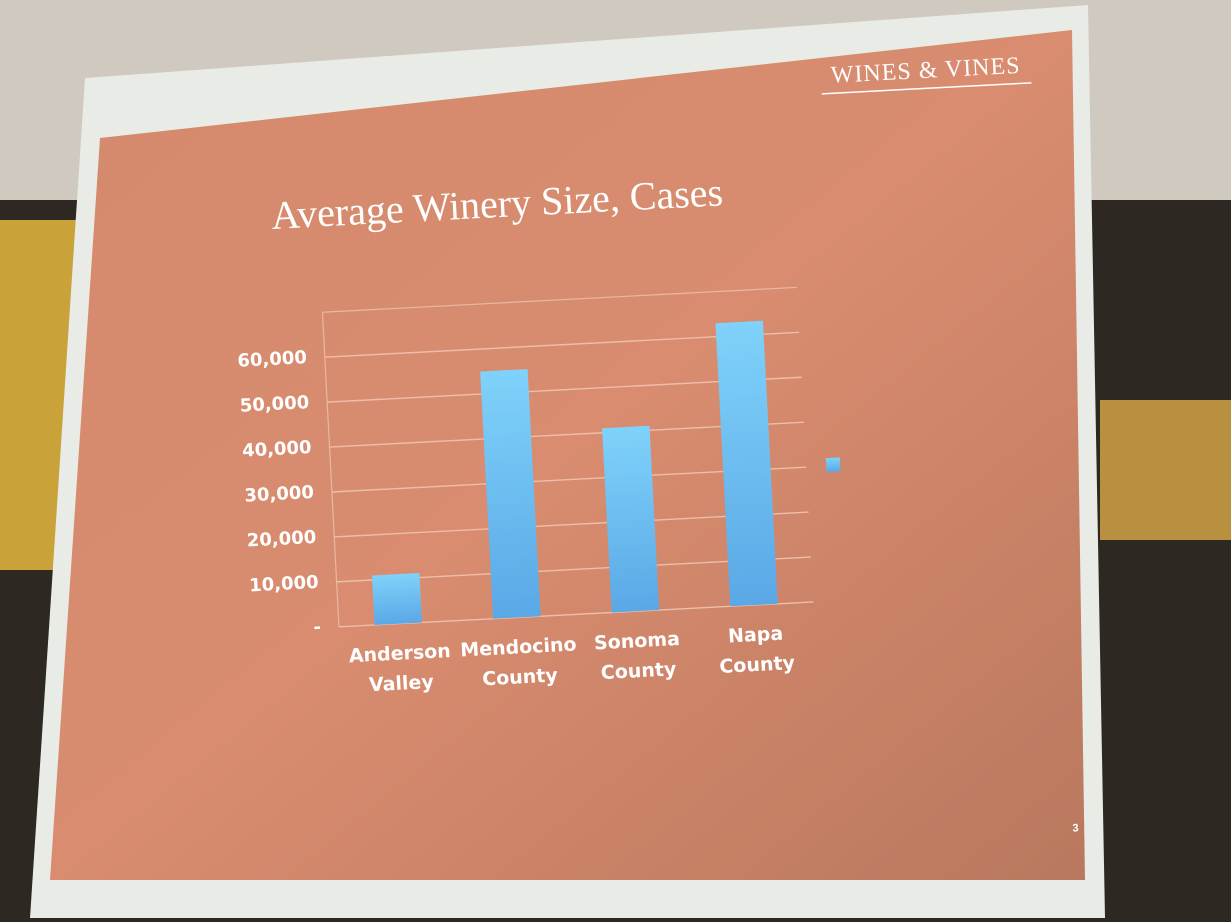 This screenshot has height=922, width=1231. I want to click on x-tick-label: AndersonValley, so click(400, 668).